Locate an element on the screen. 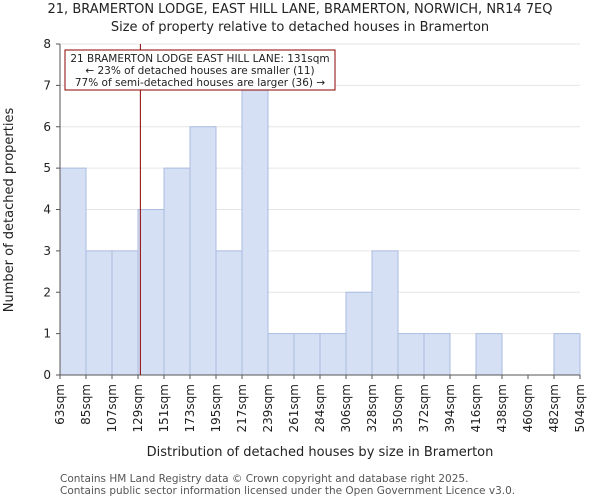  x-tick-label: 328sqm is located at coordinates (372, 408).